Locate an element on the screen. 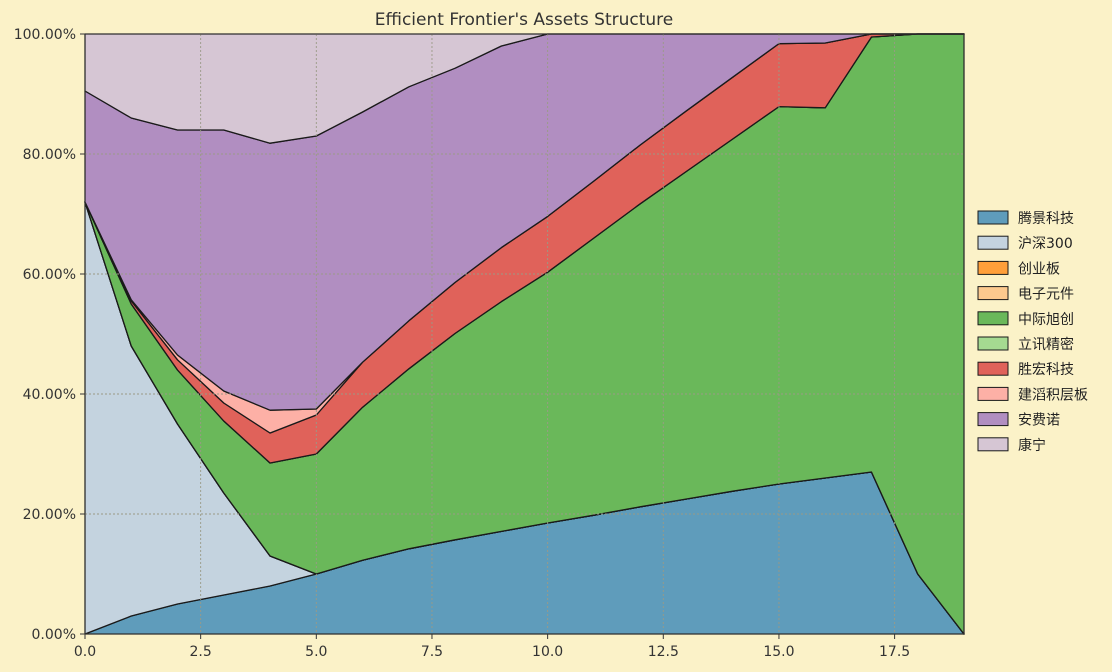  legend-item: 胜宏科技 is located at coordinates (1025, 369).